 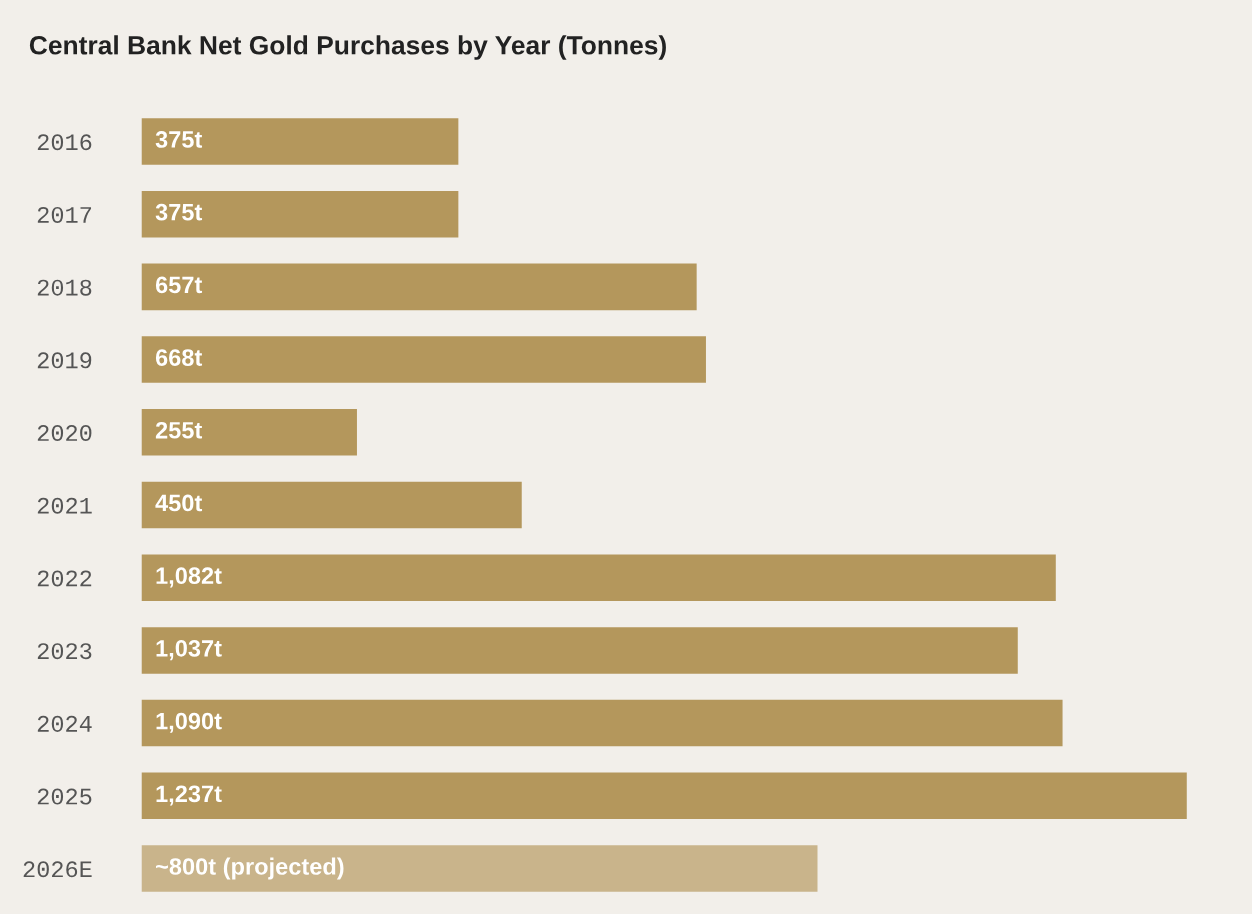 What do you see at coordinates (64, 651) in the screenshot?
I see `y-tick-label: 2023` at bounding box center [64, 651].